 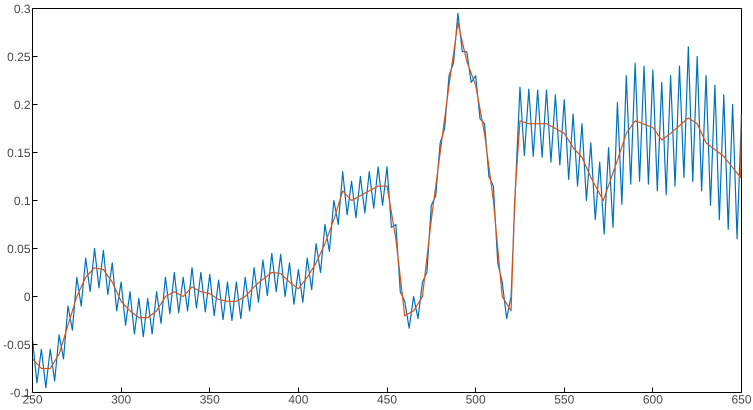 I want to click on x-tick-label: 500, so click(x=476, y=399).